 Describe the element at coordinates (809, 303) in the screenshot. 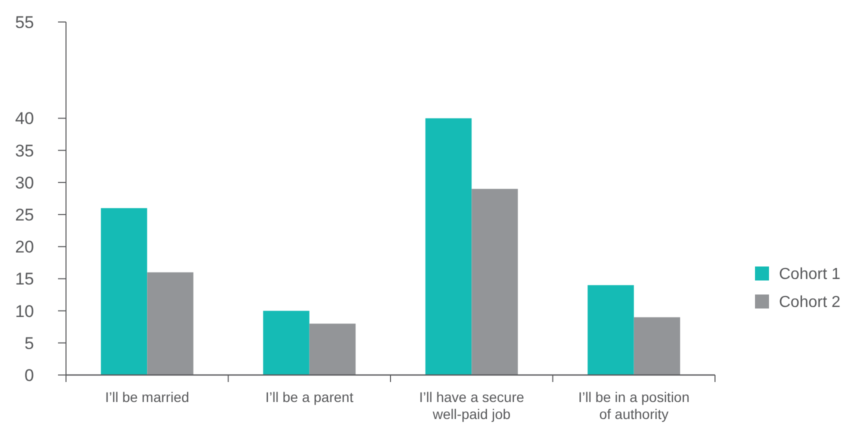

I see `legend-label: Cohort 2` at that location.